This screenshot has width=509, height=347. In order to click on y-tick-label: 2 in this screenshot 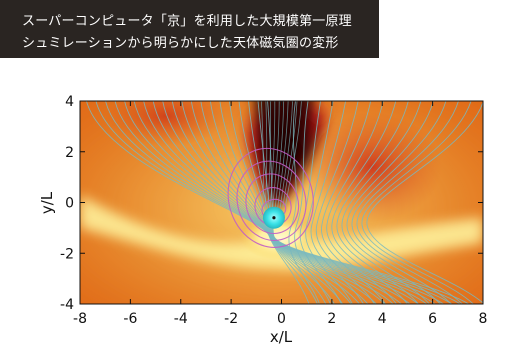, I will do `click(69, 153)`.